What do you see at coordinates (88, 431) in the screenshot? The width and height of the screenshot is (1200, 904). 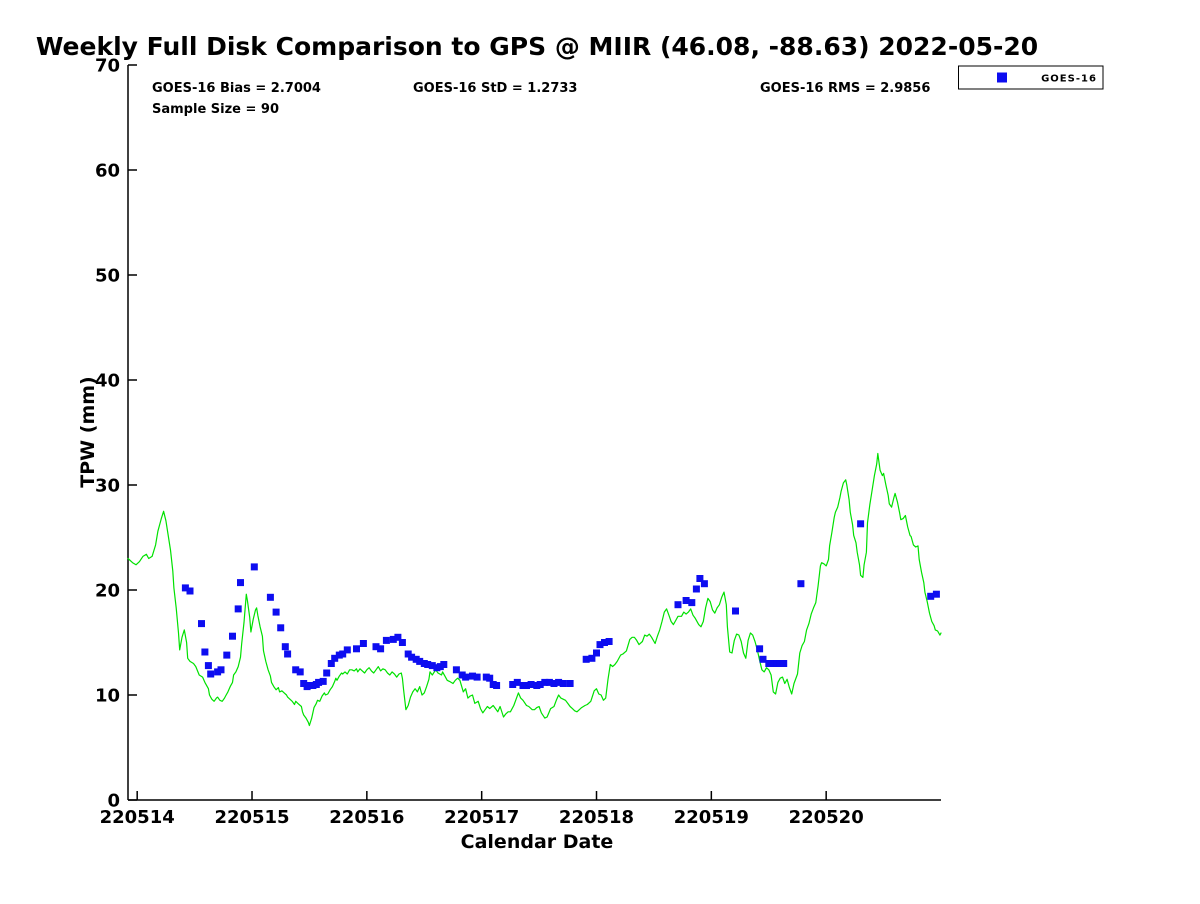 I see `y-axis-title: TPW (mm)` at bounding box center [88, 431].